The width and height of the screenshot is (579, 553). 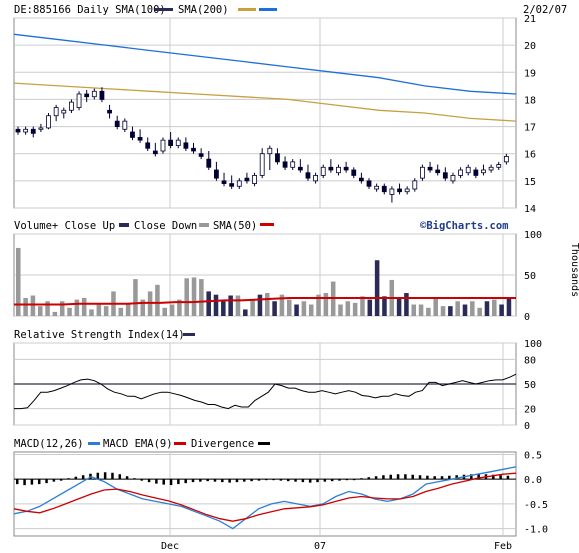 I want to click on rsi-swatch, so click(x=189, y=334).